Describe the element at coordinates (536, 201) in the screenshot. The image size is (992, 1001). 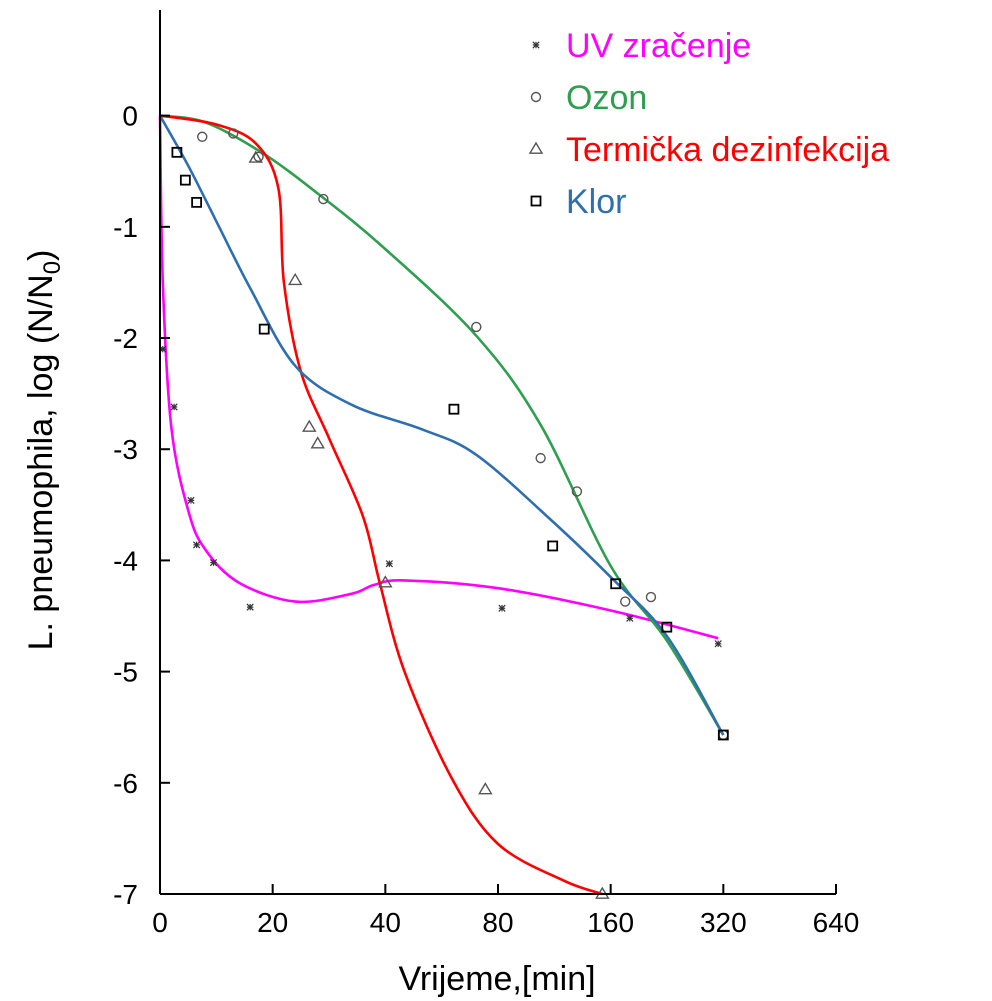
I see `legend-klor-marker` at that location.